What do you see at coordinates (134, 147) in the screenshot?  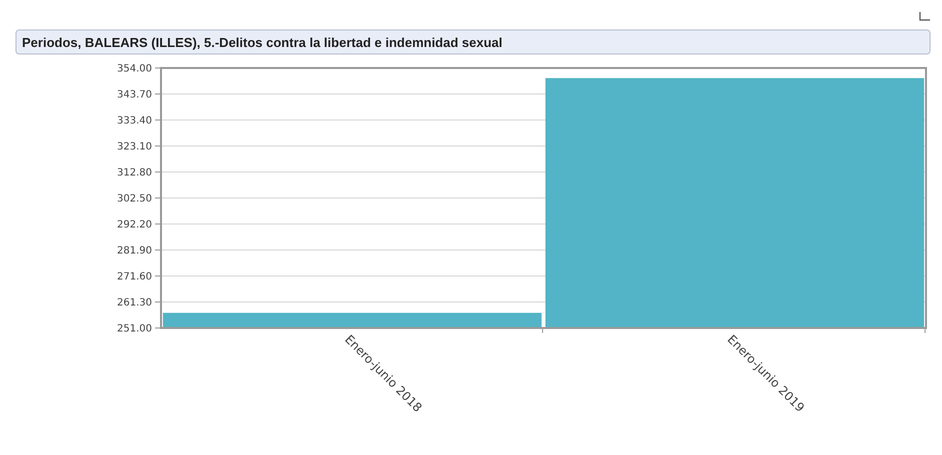 I see `y-tick-label: 323.10` at bounding box center [134, 147].